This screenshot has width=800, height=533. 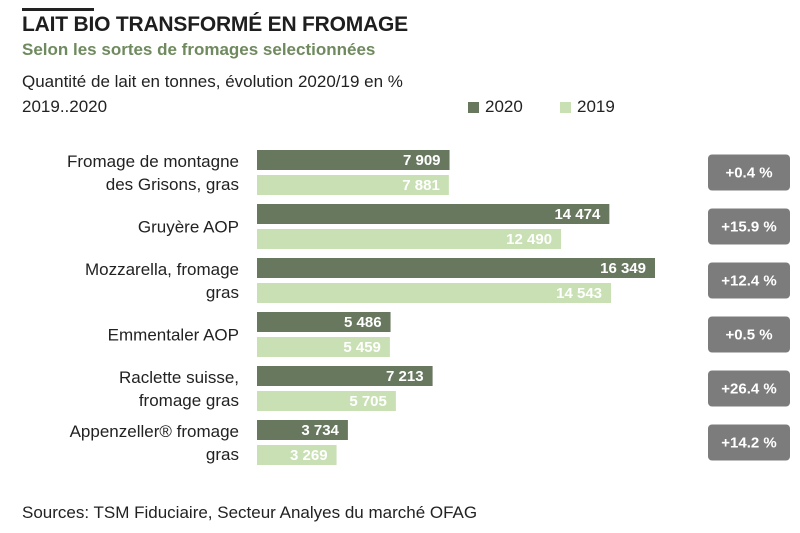 I want to click on change-badge-label: +0.5 %, so click(x=748, y=335).